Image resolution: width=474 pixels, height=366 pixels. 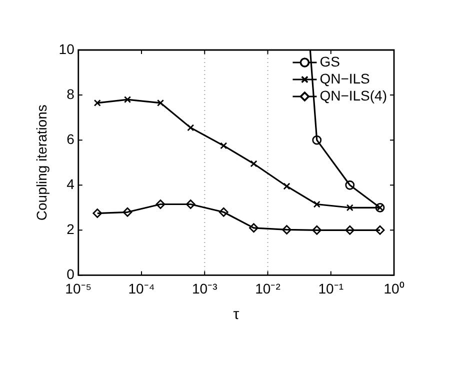 I want to click on y-tick-label: 10, so click(x=66, y=48).